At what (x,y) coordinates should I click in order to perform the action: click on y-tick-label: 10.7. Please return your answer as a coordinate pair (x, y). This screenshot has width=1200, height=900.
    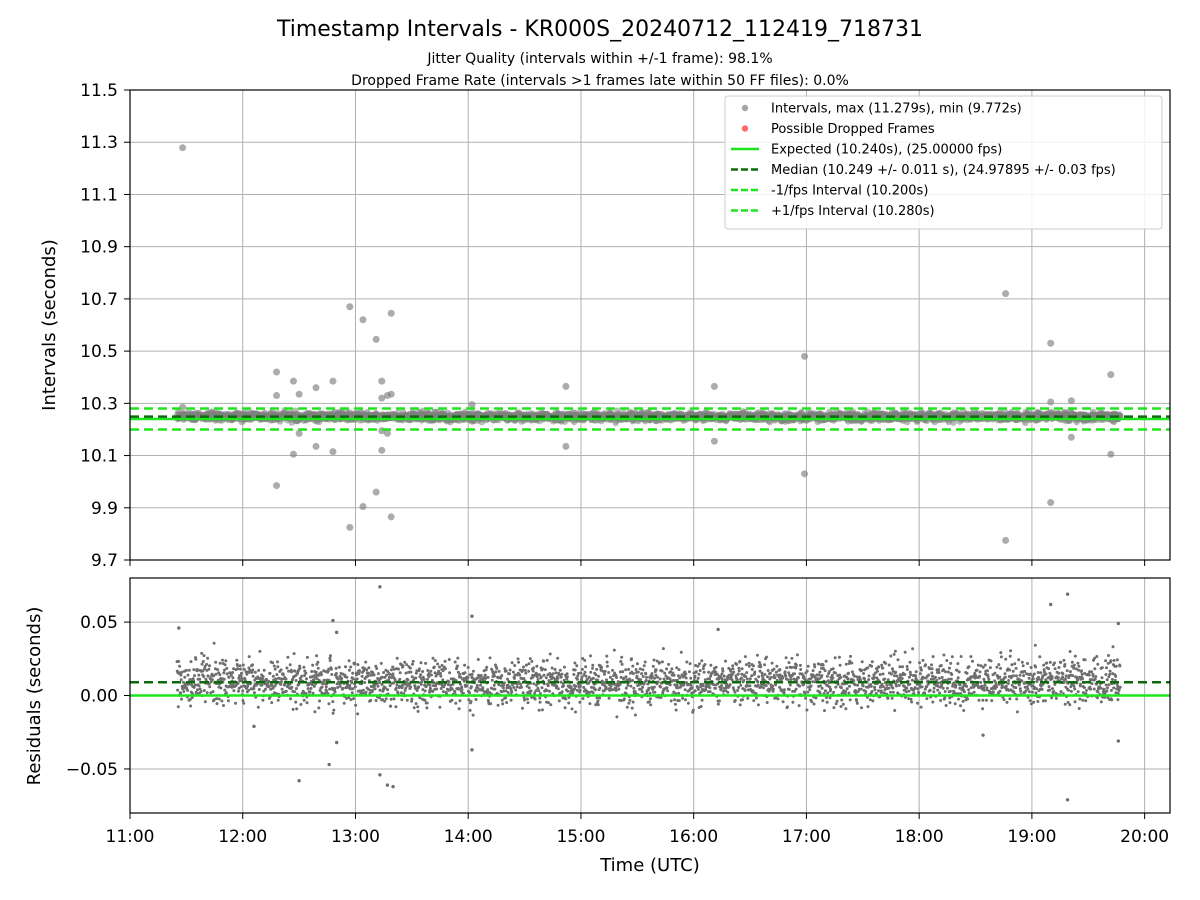
    Looking at the image, I should click on (99, 300).